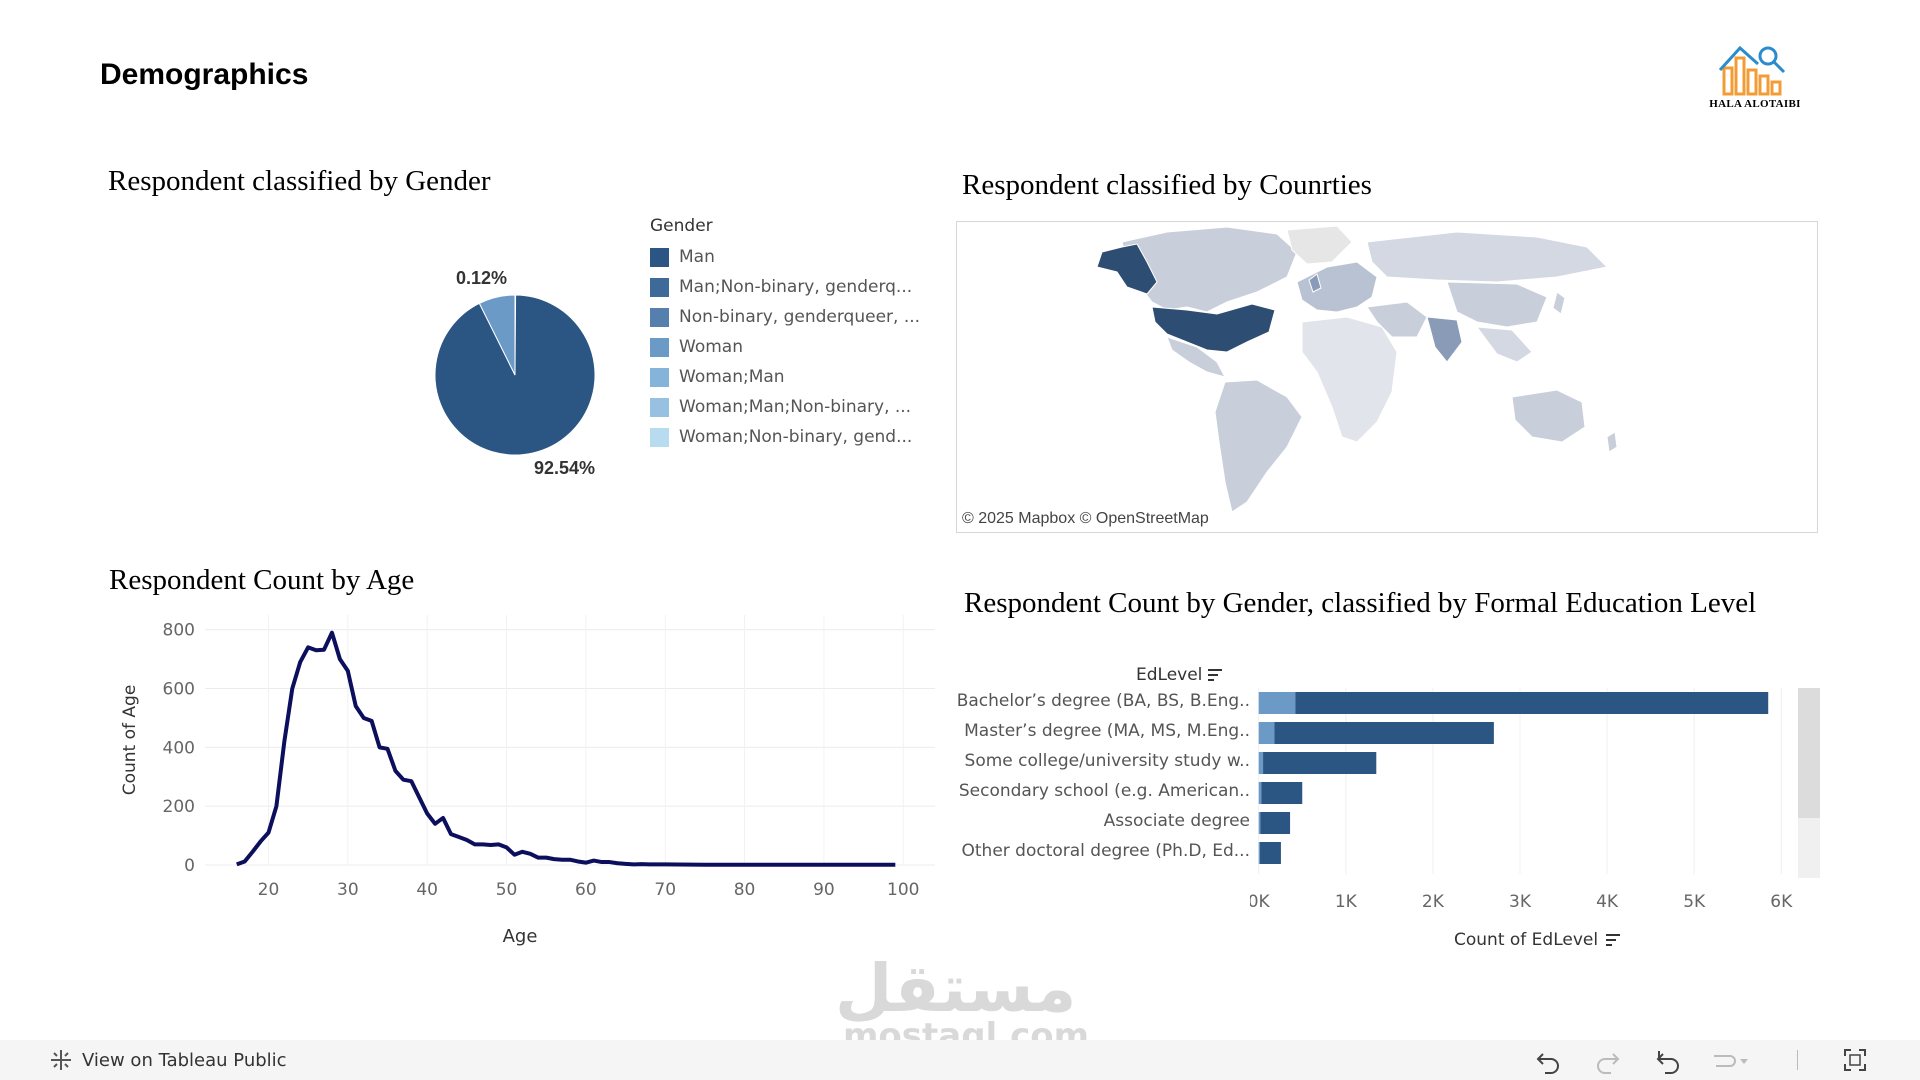  Describe the element at coordinates (1487, 257) in the screenshot. I see `map-region-russia` at that location.